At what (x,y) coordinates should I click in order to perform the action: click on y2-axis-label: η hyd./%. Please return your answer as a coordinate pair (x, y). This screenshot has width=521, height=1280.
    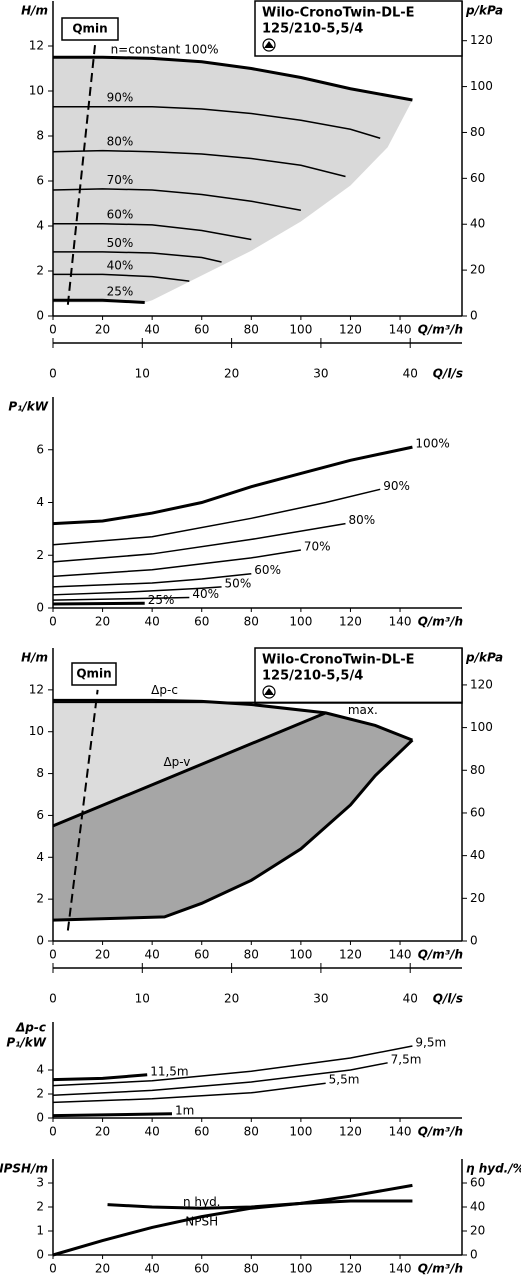
    Looking at the image, I should click on (493, 1169).